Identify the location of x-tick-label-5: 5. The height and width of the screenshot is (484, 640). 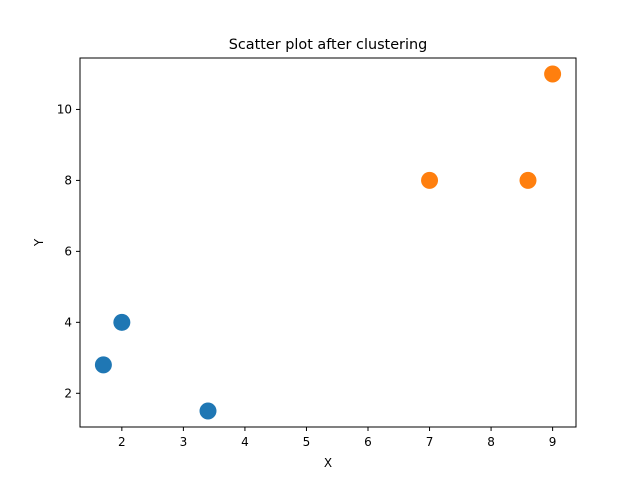
(307, 442).